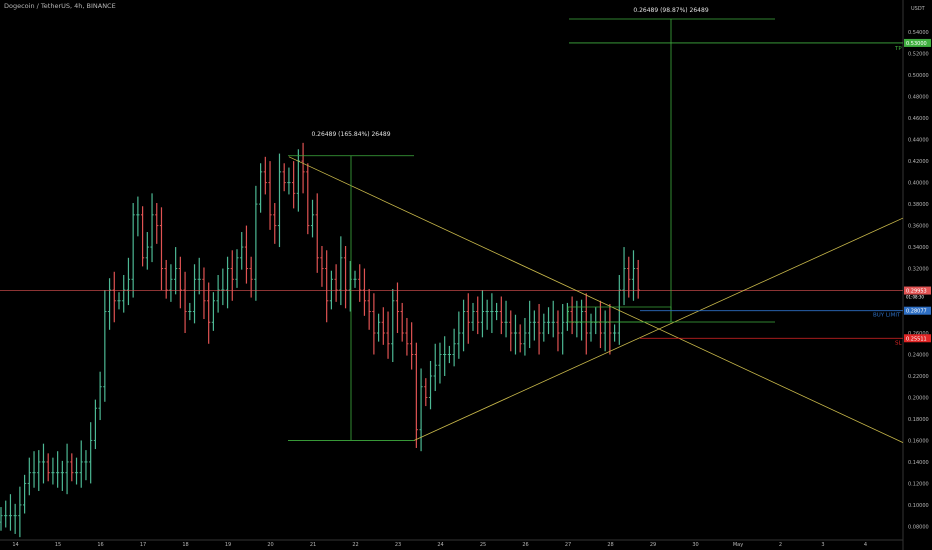 The width and height of the screenshot is (932, 550). Describe the element at coordinates (918, 527) in the screenshot. I see `y-tick-label: 0.08000` at that location.